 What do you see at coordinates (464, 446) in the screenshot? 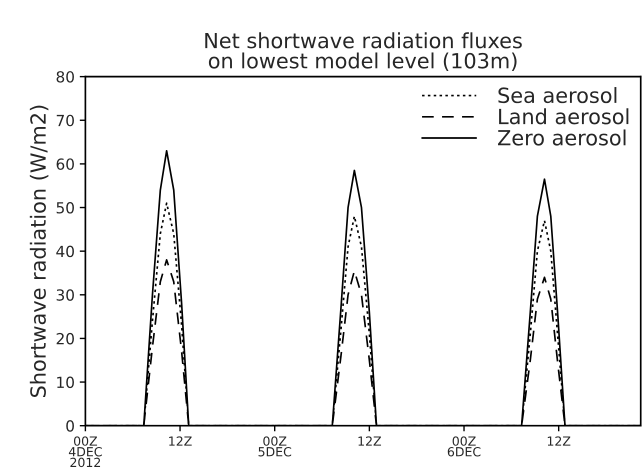
I see `x-tick-label: 00Z 6DEC` at bounding box center [464, 446].